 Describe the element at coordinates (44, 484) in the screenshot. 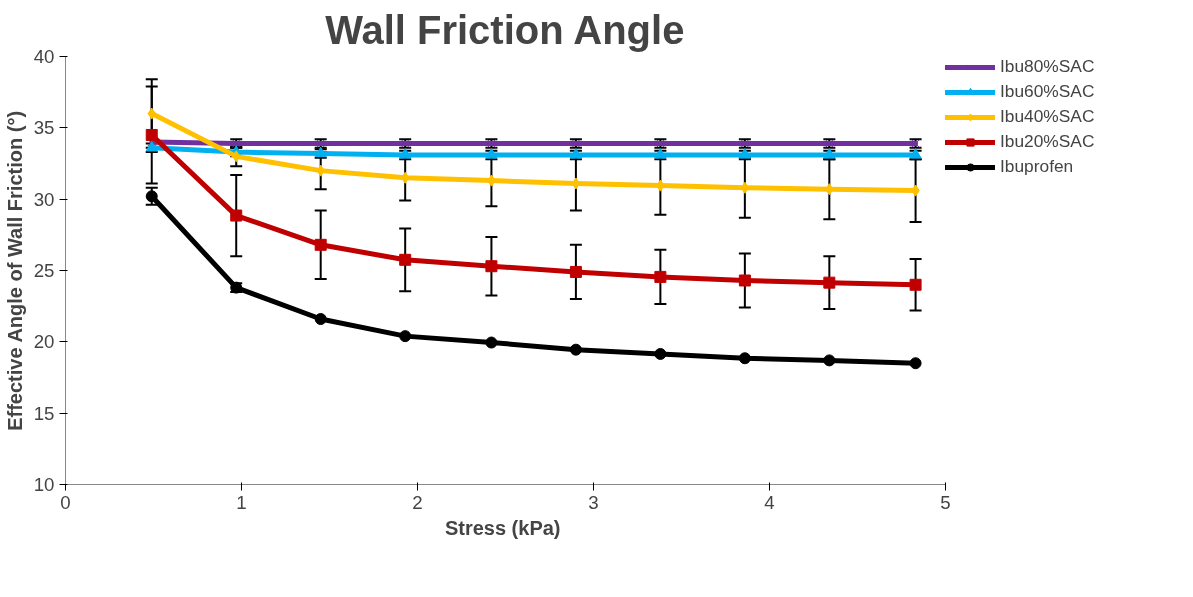

I see `y-tick-label: 10` at that location.